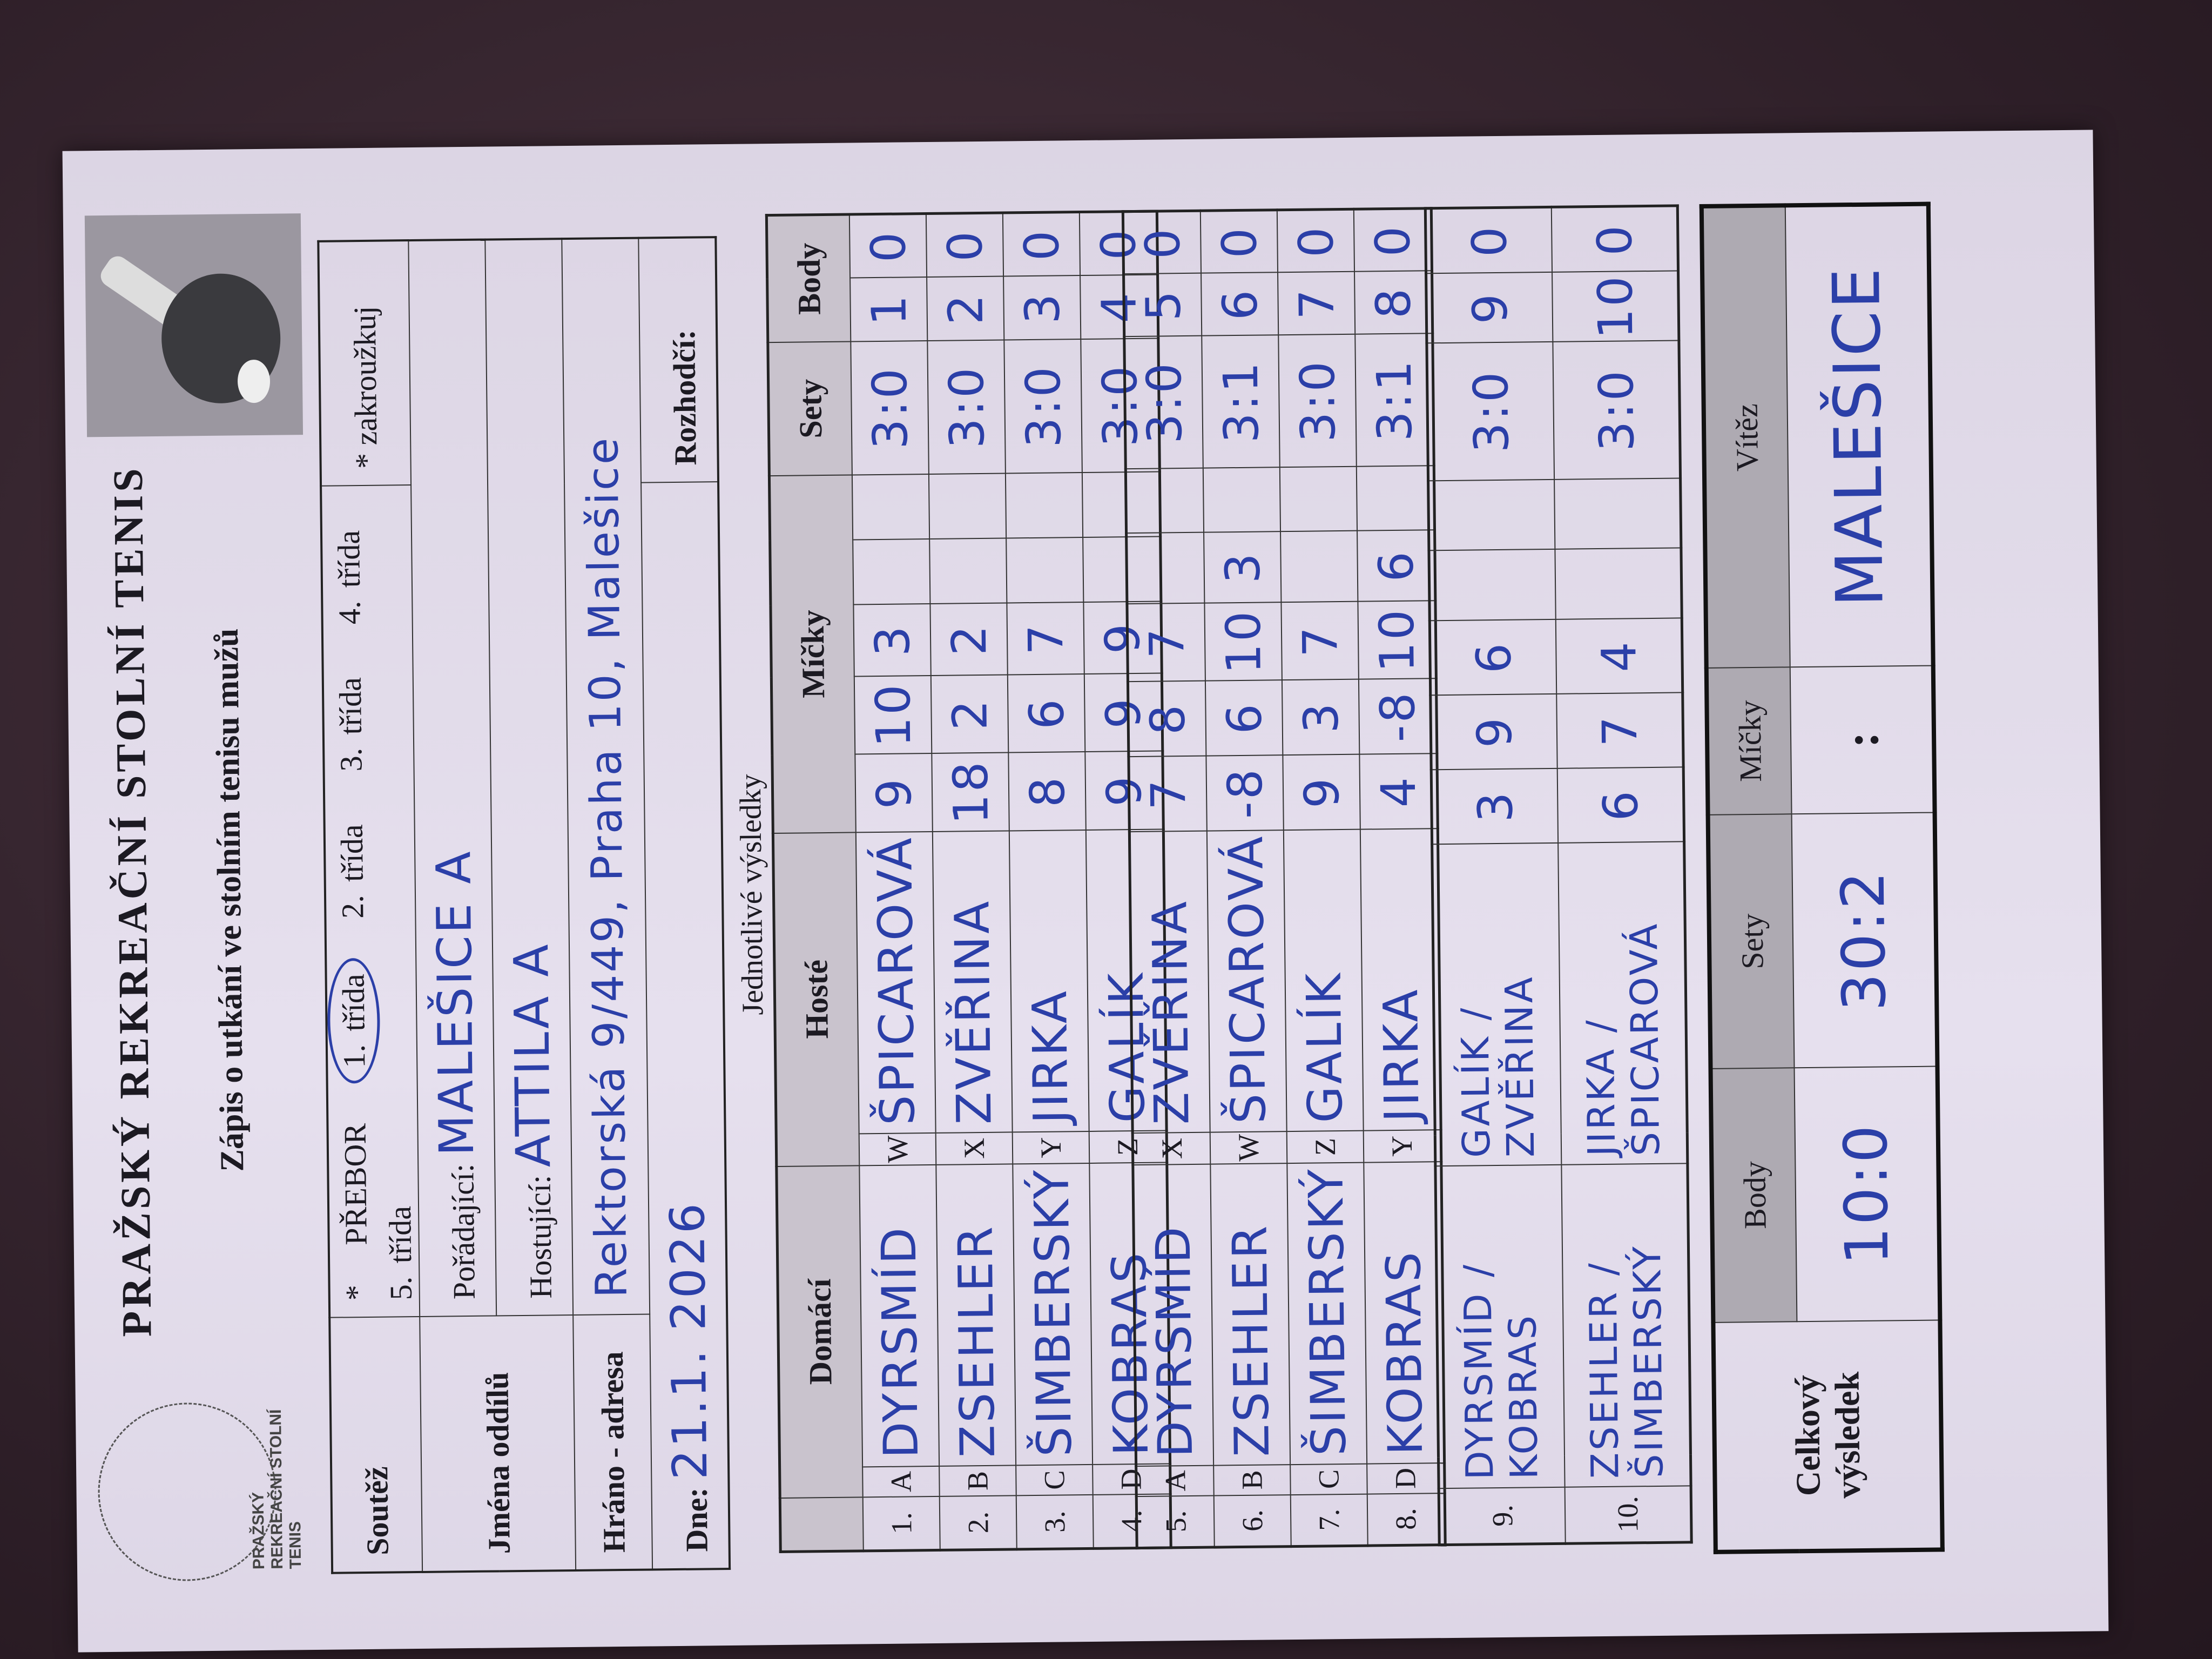 This screenshot has height=1659, width=2212. I want to click on hrano-value: Rektorská 9/449, Praha 10, Malešice, so click(606, 776).